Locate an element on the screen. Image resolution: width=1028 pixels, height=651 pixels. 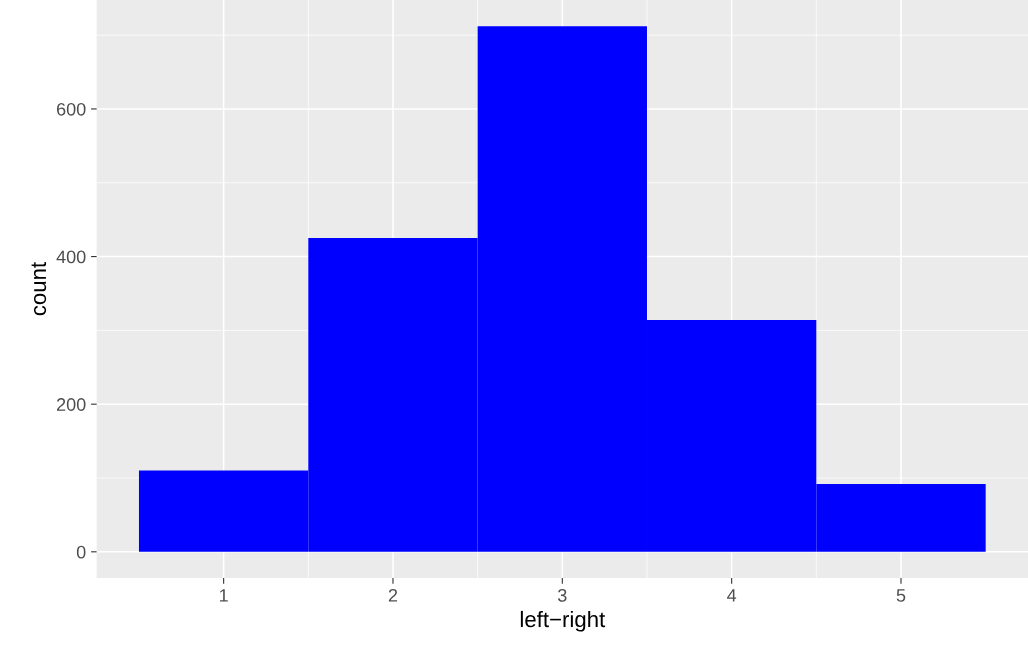
y-tick-label: 0 is located at coordinates (81, 552).